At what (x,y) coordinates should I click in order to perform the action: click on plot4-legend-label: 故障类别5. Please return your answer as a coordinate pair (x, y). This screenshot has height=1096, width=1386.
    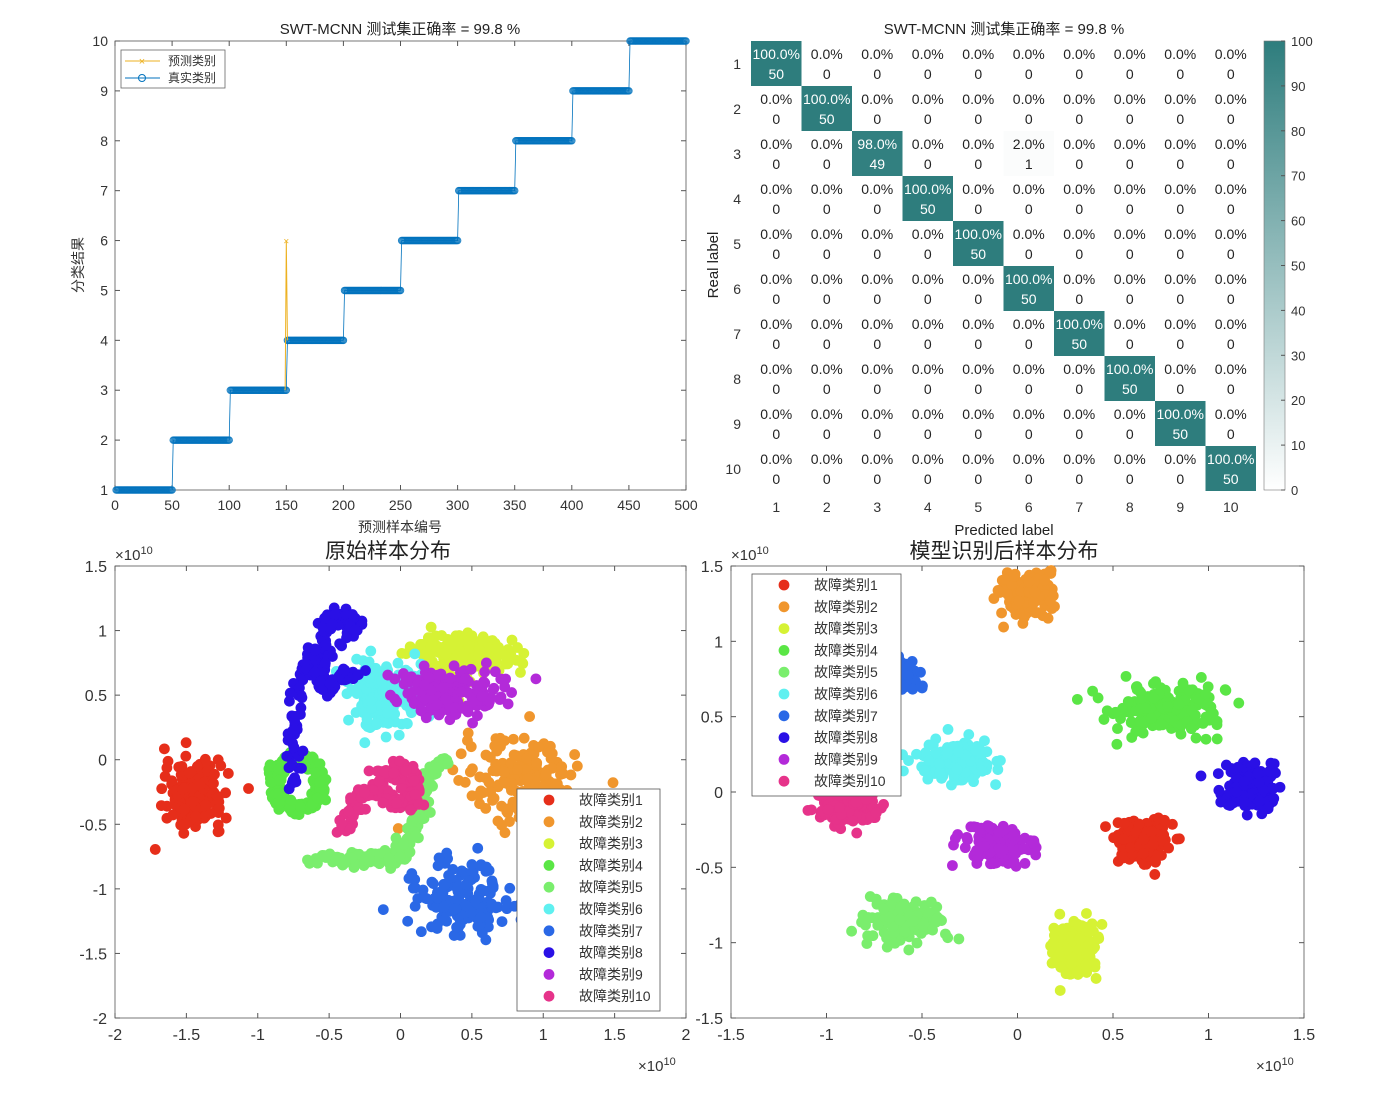
    Looking at the image, I should click on (846, 672).